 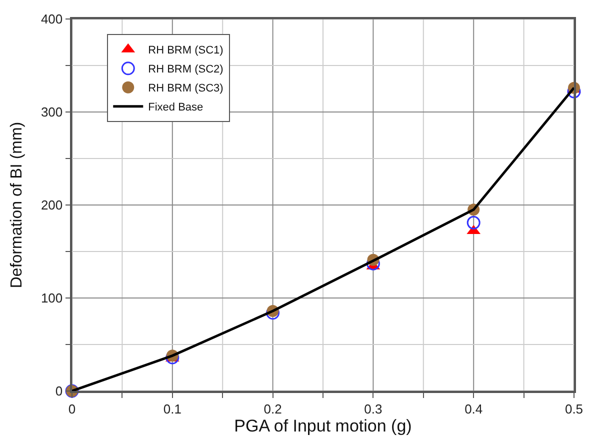 What do you see at coordinates (473, 408) in the screenshot?
I see `x-tick-label: 0.4` at bounding box center [473, 408].